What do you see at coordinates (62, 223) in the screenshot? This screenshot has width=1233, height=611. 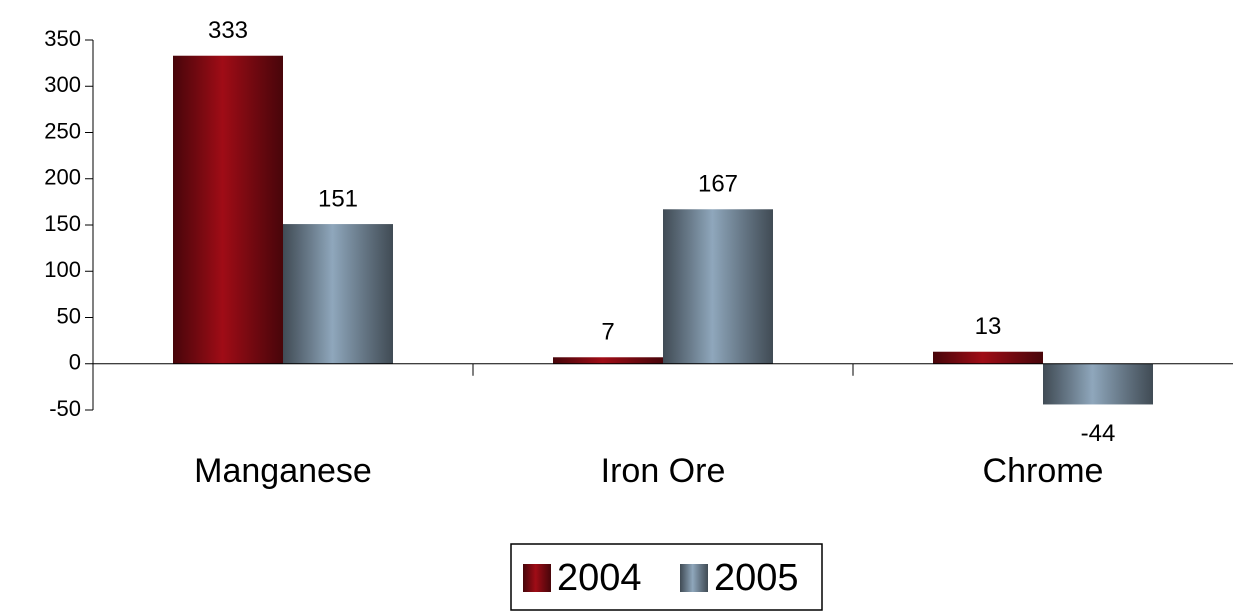 I see `y-tick-label: 150` at bounding box center [62, 223].